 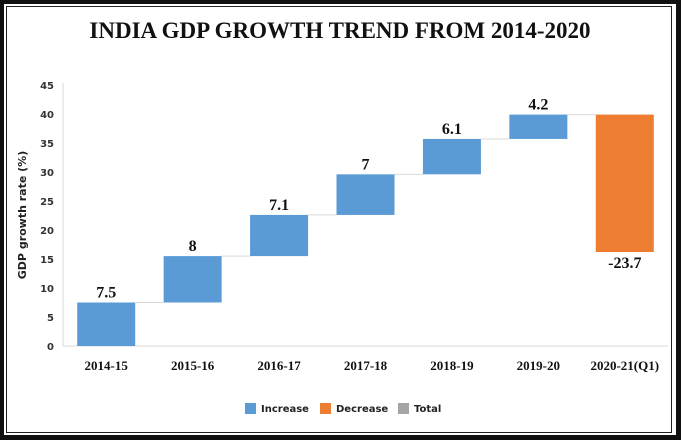 I want to click on legend-label-increase: Increase, so click(x=285, y=409).